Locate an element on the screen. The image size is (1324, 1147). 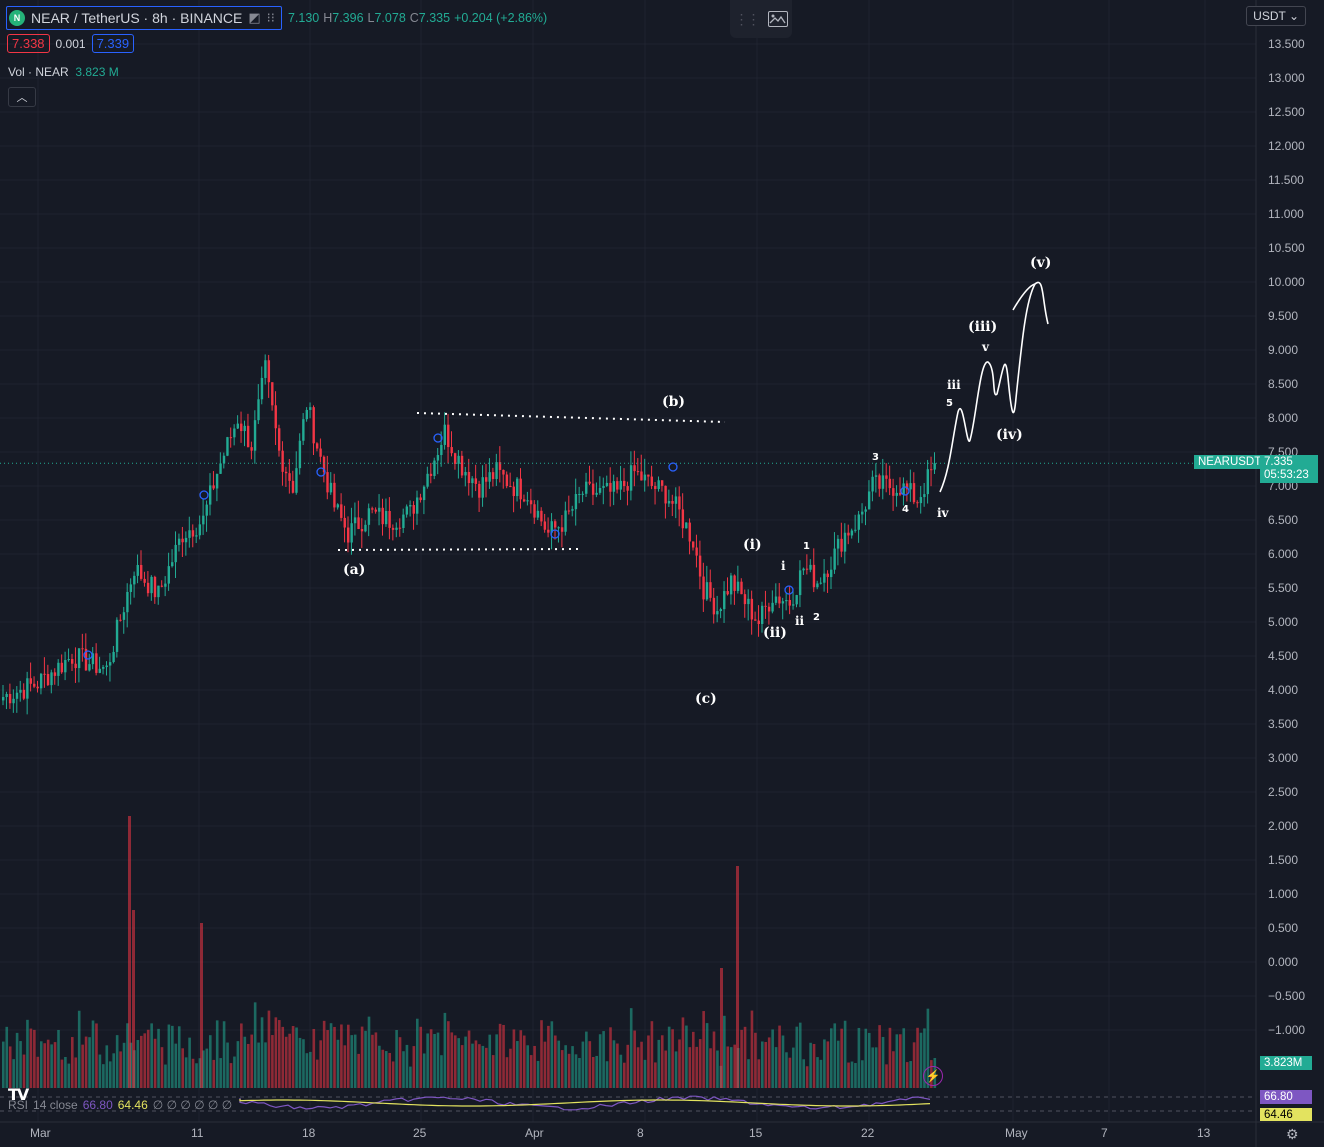
lightning-icon: ⚡ is located at coordinates (933, 1076).